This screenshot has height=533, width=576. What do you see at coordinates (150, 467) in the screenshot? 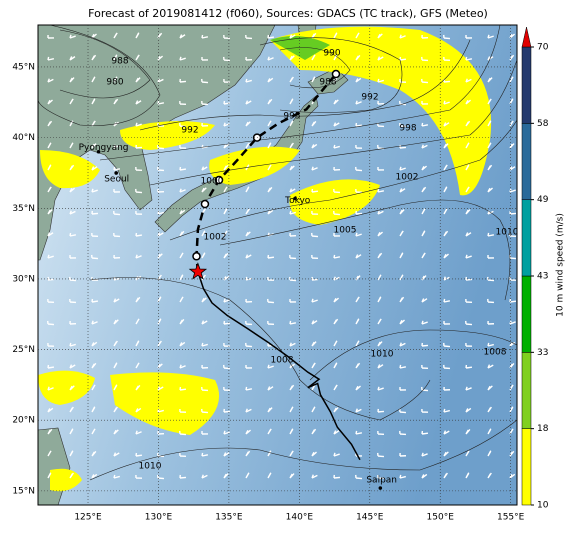
I see `isobar-label: 1010` at bounding box center [150, 467].